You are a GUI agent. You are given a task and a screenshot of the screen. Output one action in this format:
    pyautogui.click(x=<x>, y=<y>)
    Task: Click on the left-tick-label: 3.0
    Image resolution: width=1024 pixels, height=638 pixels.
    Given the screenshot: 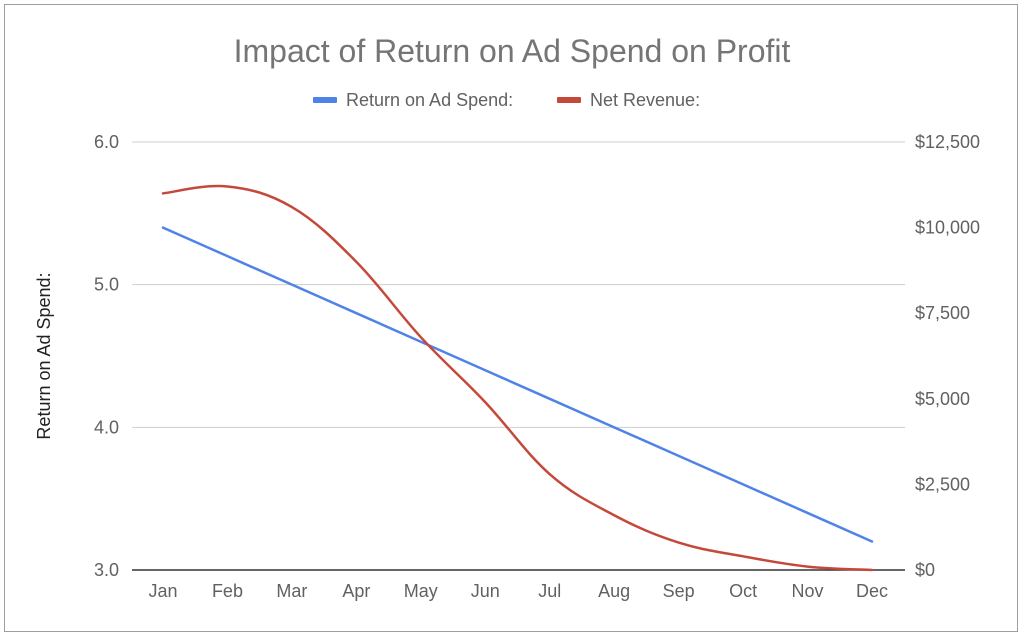 What is the action you would take?
    pyautogui.click(x=106, y=570)
    